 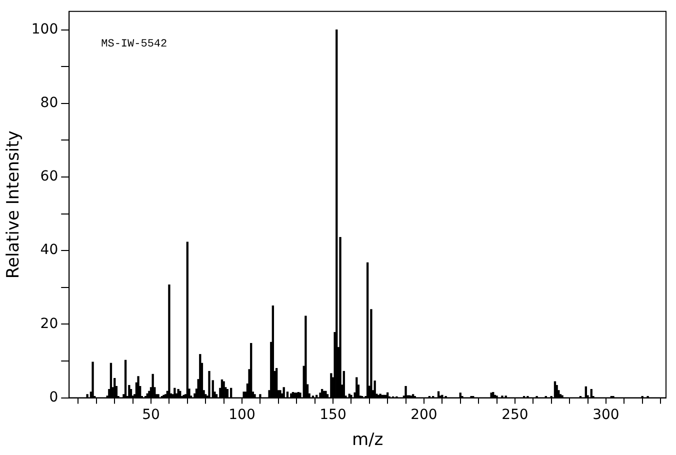 What do you see at coordinates (134, 44) in the screenshot?
I see `annotation: MS-IW-5542` at bounding box center [134, 44].